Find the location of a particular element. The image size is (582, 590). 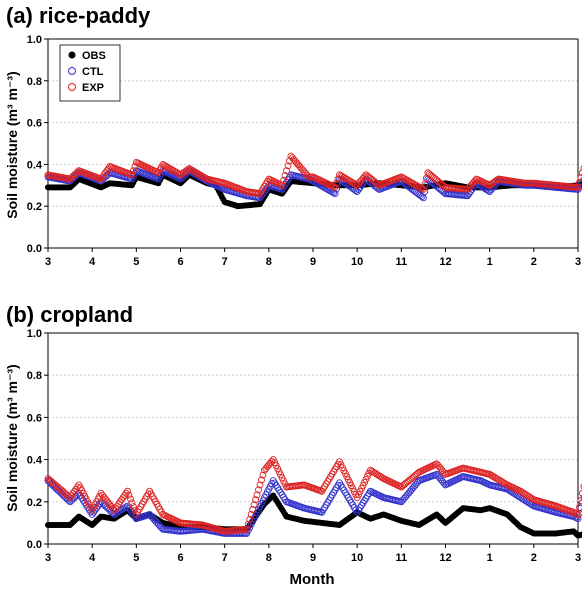

x-axis-label: Month is located at coordinates (312, 579).